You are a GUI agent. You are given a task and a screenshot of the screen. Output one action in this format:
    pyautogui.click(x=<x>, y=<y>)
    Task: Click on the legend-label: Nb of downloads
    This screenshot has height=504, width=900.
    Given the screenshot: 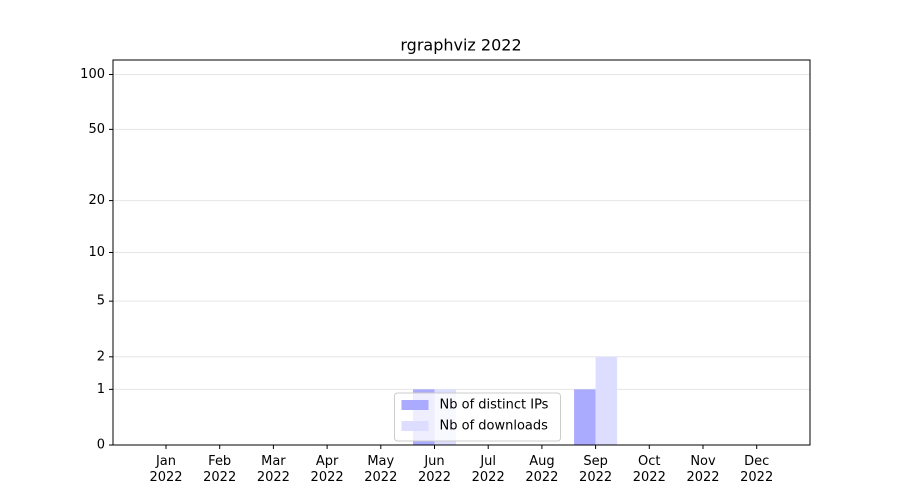 What is the action you would take?
    pyautogui.click(x=494, y=426)
    